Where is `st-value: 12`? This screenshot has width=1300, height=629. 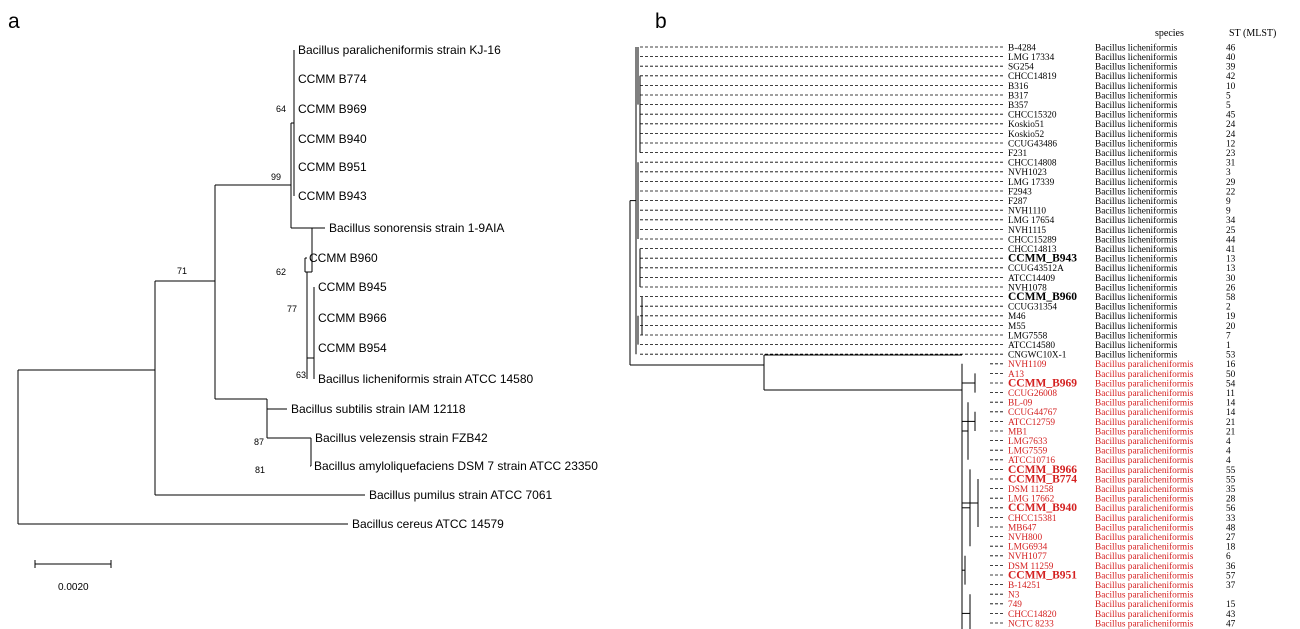 st-value: 12 is located at coordinates (1231, 144).